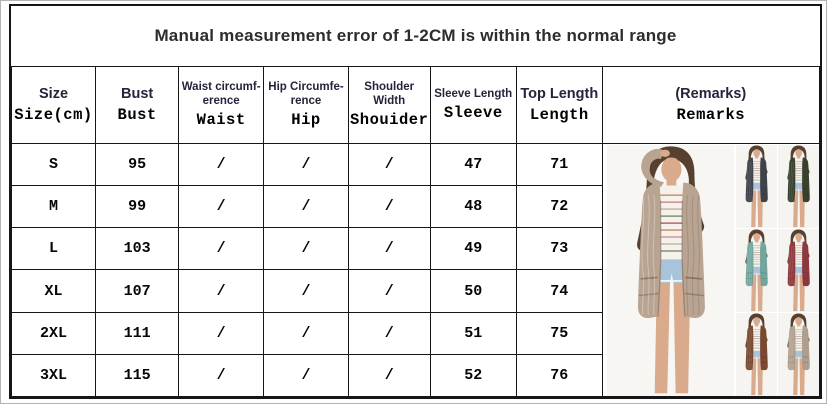 The image size is (827, 404). Describe the element at coordinates (137, 291) in the screenshot. I see `value-cell: 107` at that location.